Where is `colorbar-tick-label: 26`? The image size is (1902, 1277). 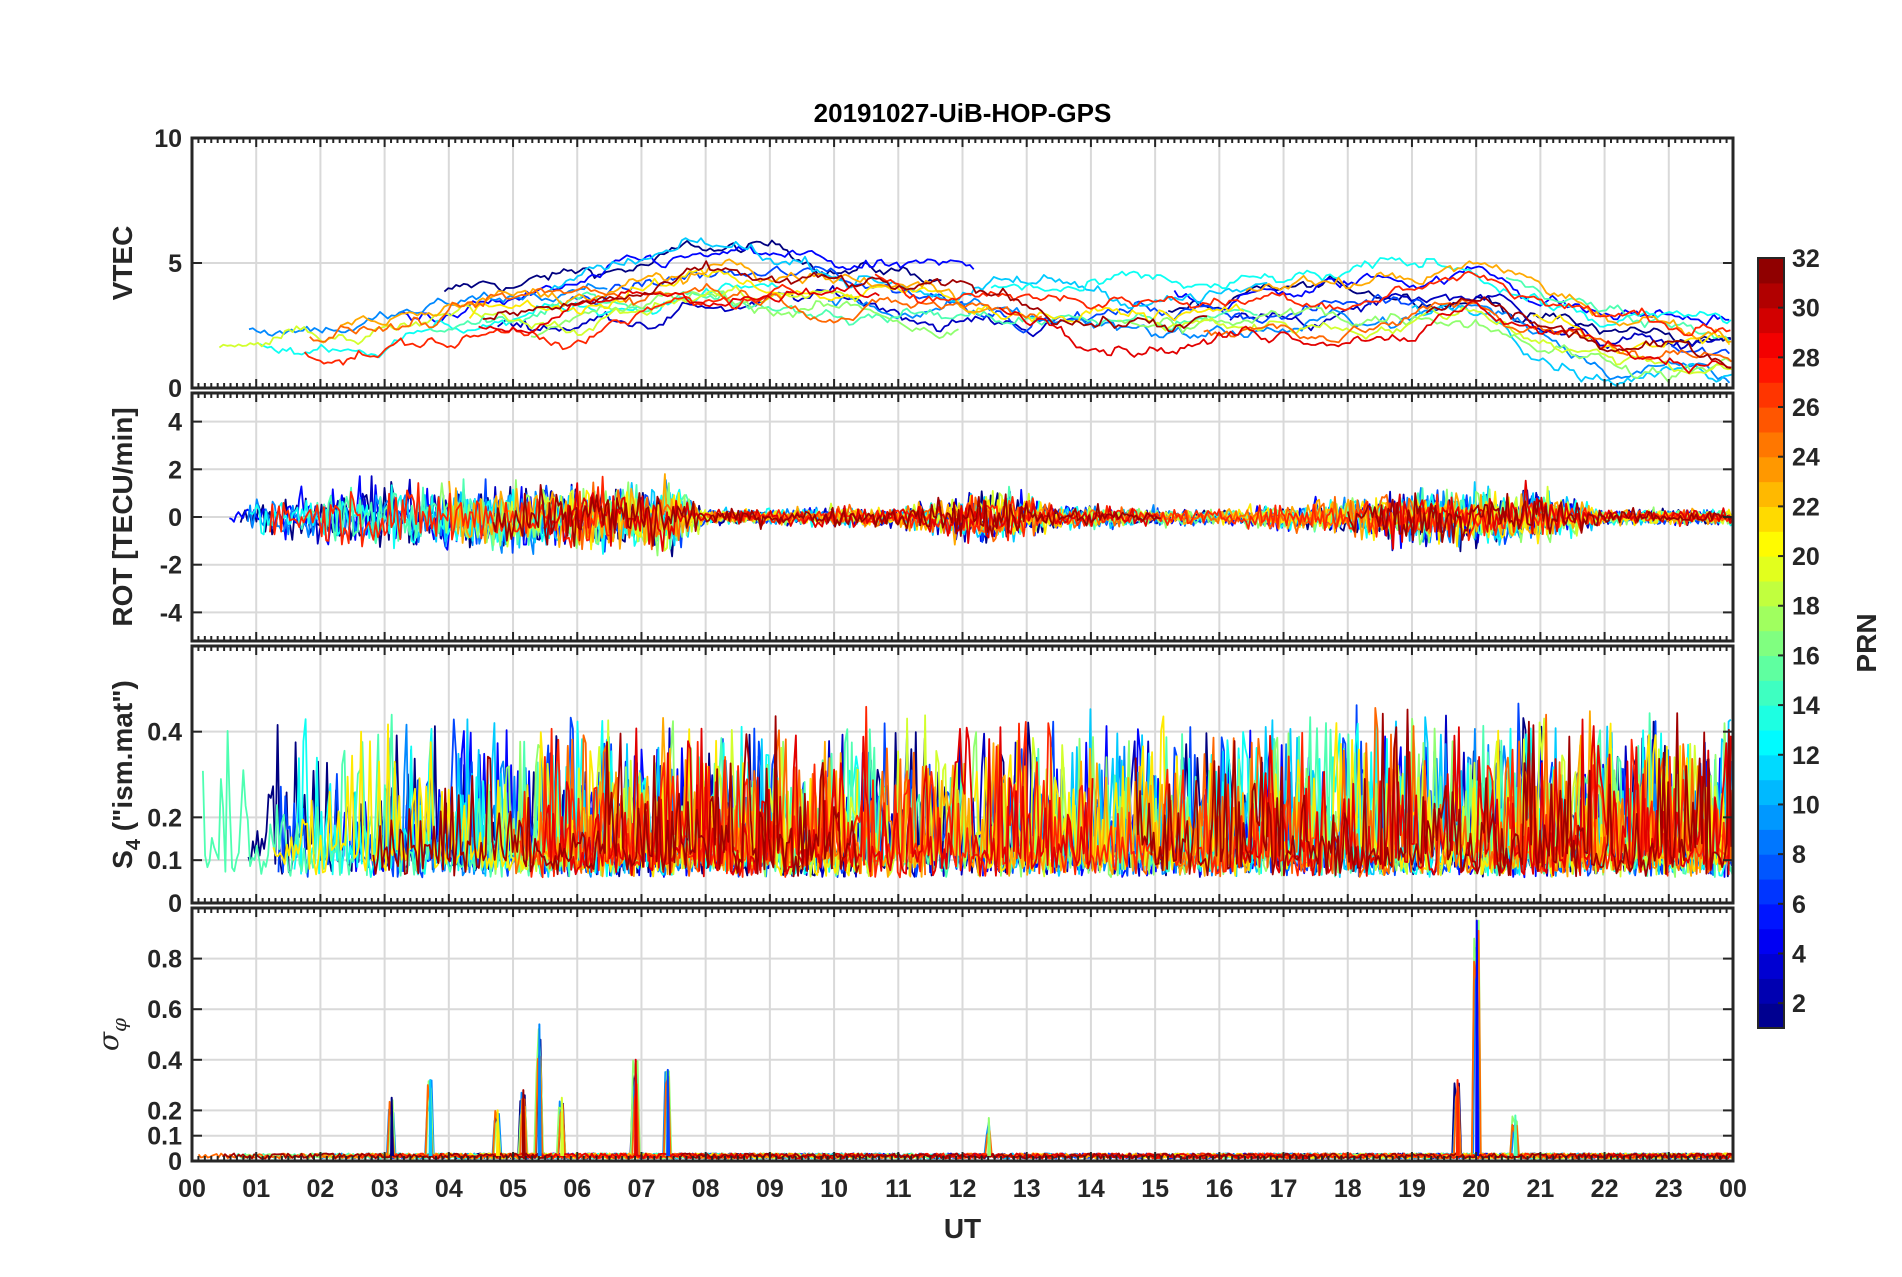 colorbar-tick-label: 26 is located at coordinates (1806, 408).